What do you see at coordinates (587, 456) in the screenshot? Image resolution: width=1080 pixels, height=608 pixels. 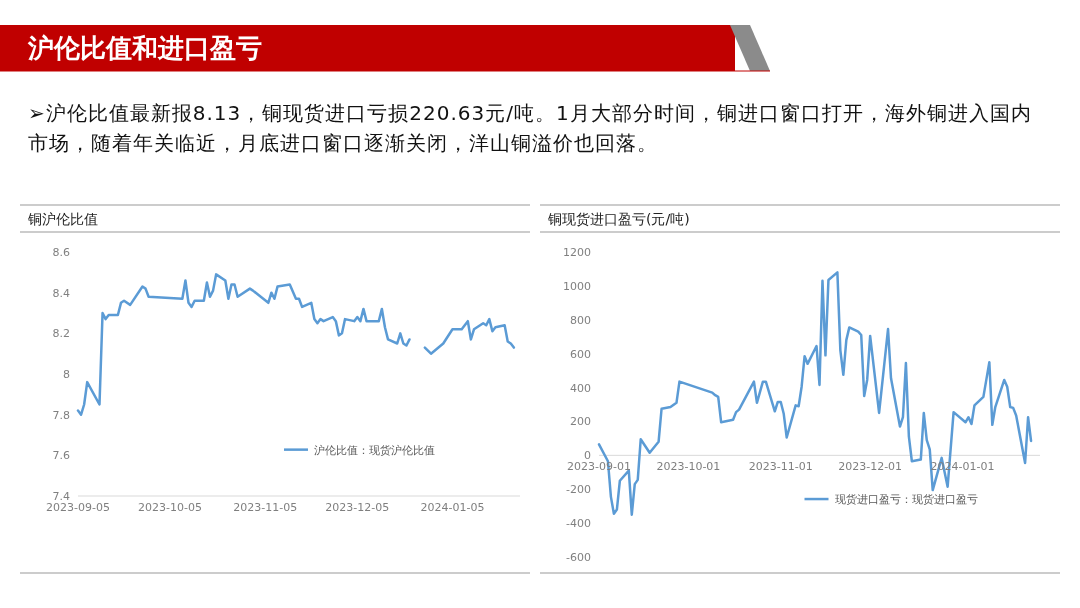 I see `y-tick-label: 0` at bounding box center [587, 456].